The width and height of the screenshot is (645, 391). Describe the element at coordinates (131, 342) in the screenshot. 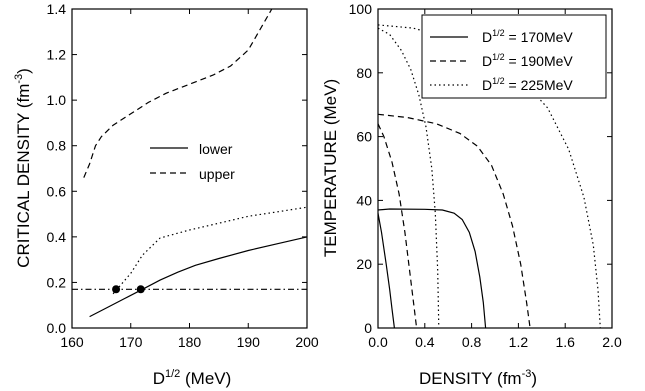

I see `left-x-tick-label: 170` at that location.